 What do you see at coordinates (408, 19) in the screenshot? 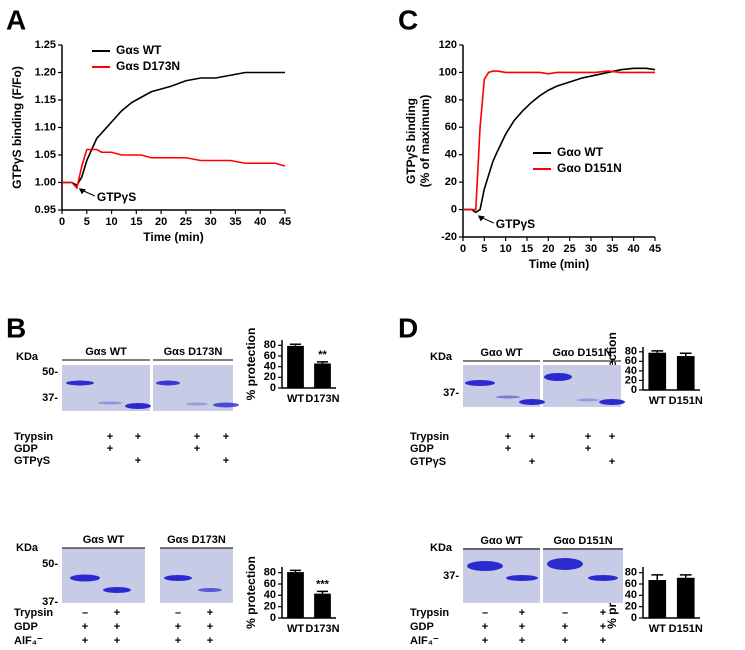
I see `panel-label: C` at bounding box center [408, 19].